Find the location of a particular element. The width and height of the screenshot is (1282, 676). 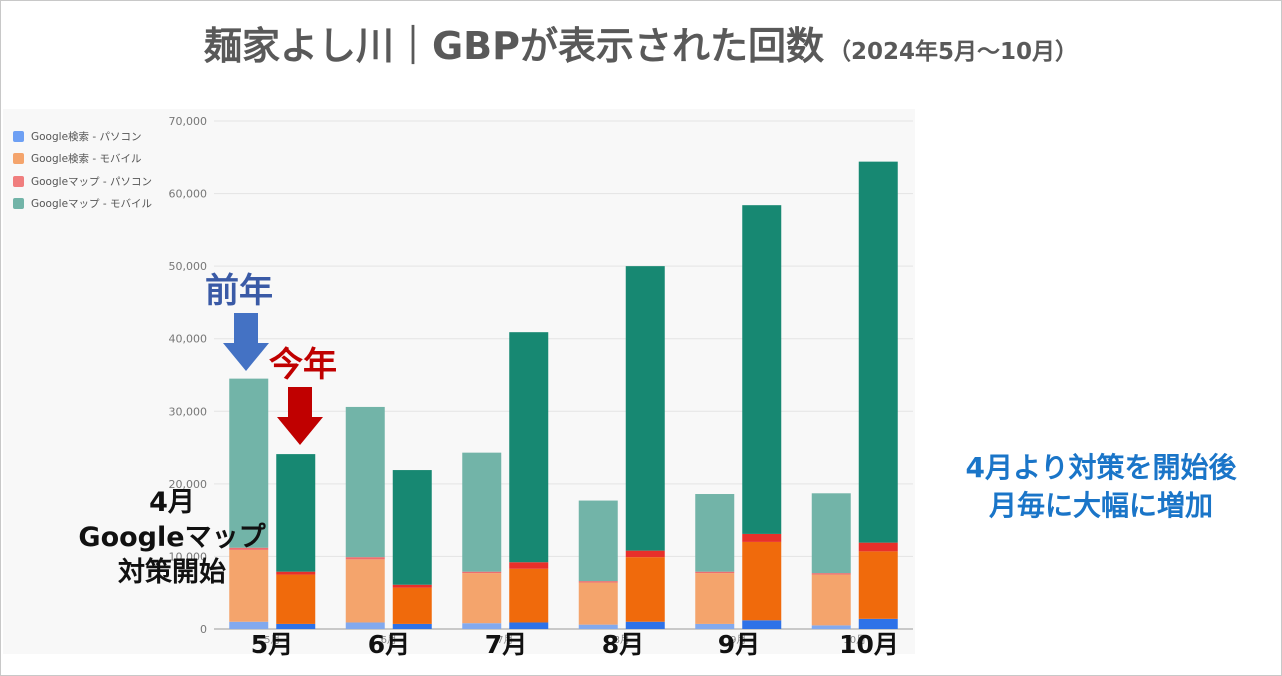

left-annotation-line: 4月 is located at coordinates (172, 502).